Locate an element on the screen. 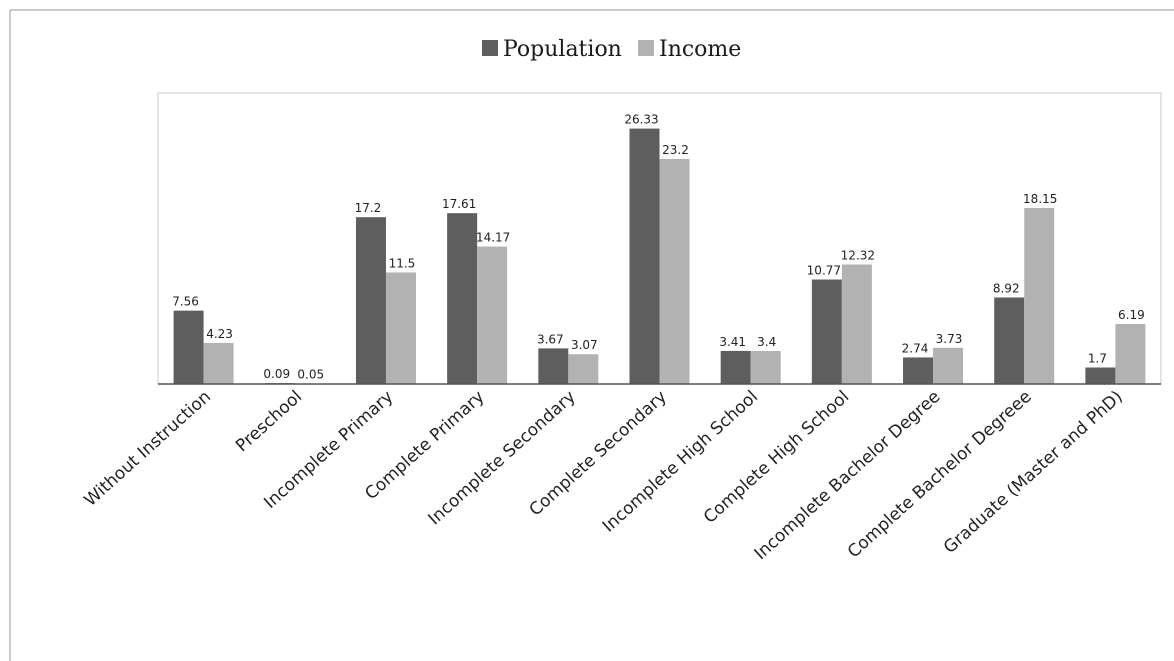 The image size is (1174, 661). x-tick-label-0: Without Instruction is located at coordinates (148, 449).